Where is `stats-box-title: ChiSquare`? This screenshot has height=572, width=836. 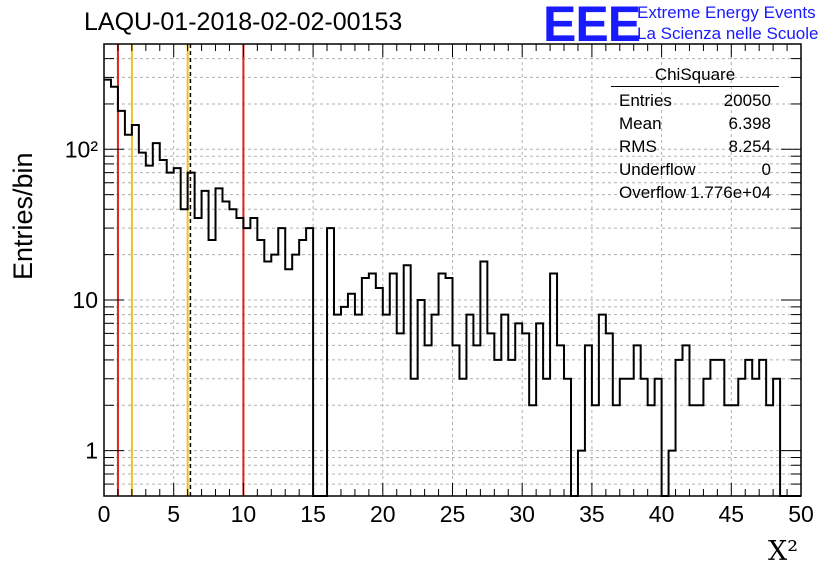 stats-box-title: ChiSquare is located at coordinates (695, 76).